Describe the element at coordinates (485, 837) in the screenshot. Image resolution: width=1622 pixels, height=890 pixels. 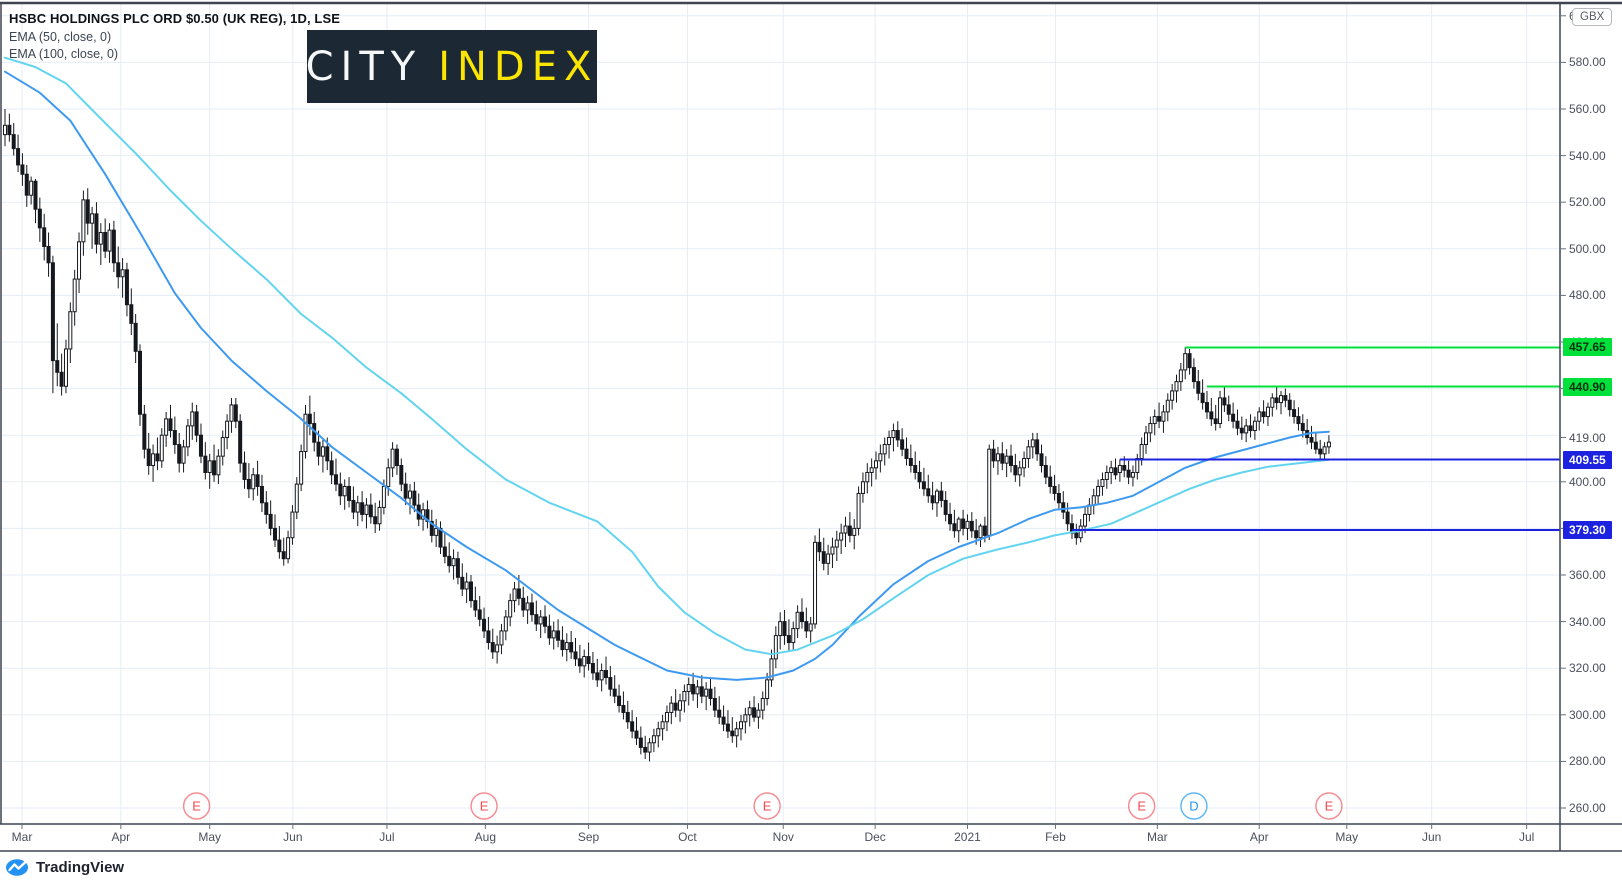
I see `time-tick-label: Aug` at that location.